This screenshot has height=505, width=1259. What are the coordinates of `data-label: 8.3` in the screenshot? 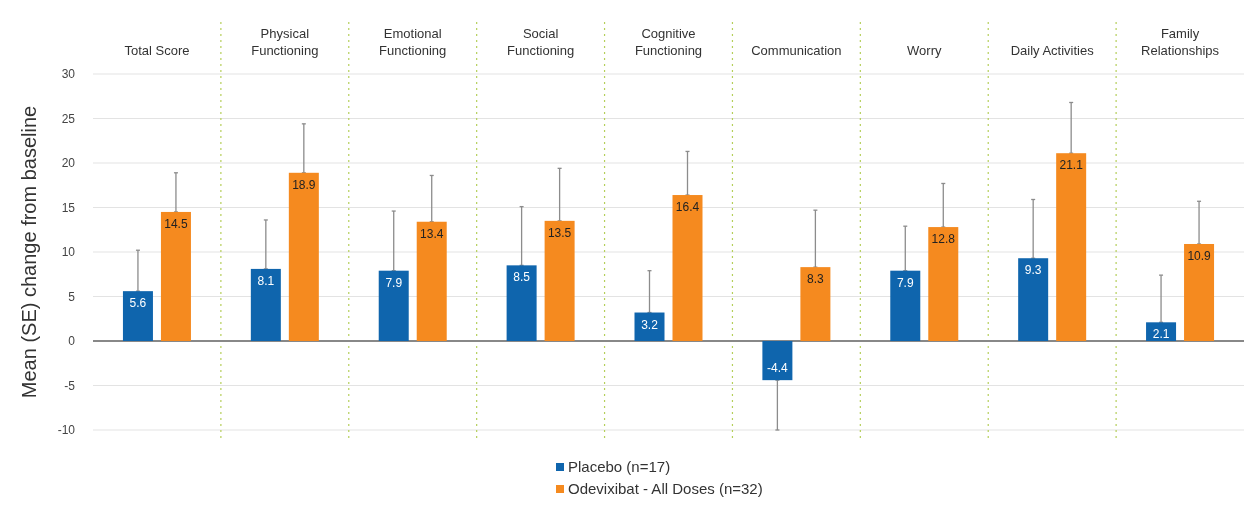 It's located at (816, 279).